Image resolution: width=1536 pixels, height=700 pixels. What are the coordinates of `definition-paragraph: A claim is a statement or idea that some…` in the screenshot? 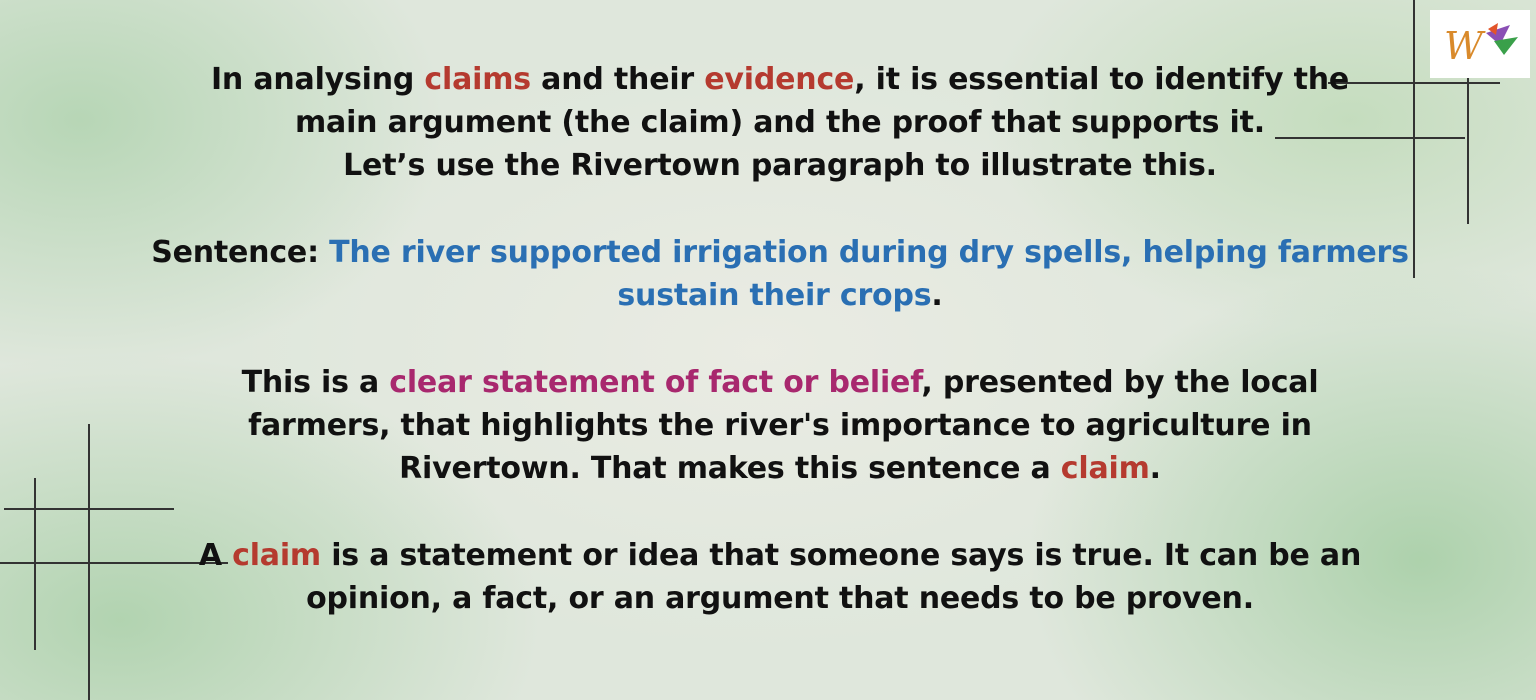 It's located at (780, 577).